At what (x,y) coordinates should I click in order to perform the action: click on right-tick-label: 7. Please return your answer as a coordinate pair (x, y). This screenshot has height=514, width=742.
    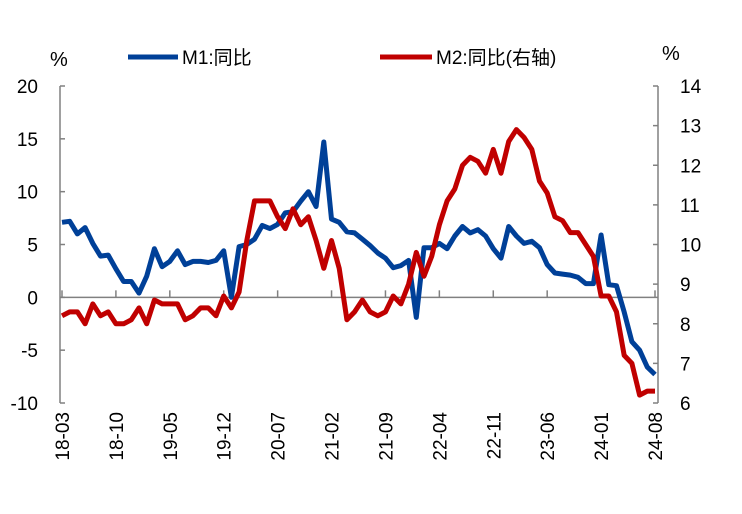
    Looking at the image, I should click on (685, 364).